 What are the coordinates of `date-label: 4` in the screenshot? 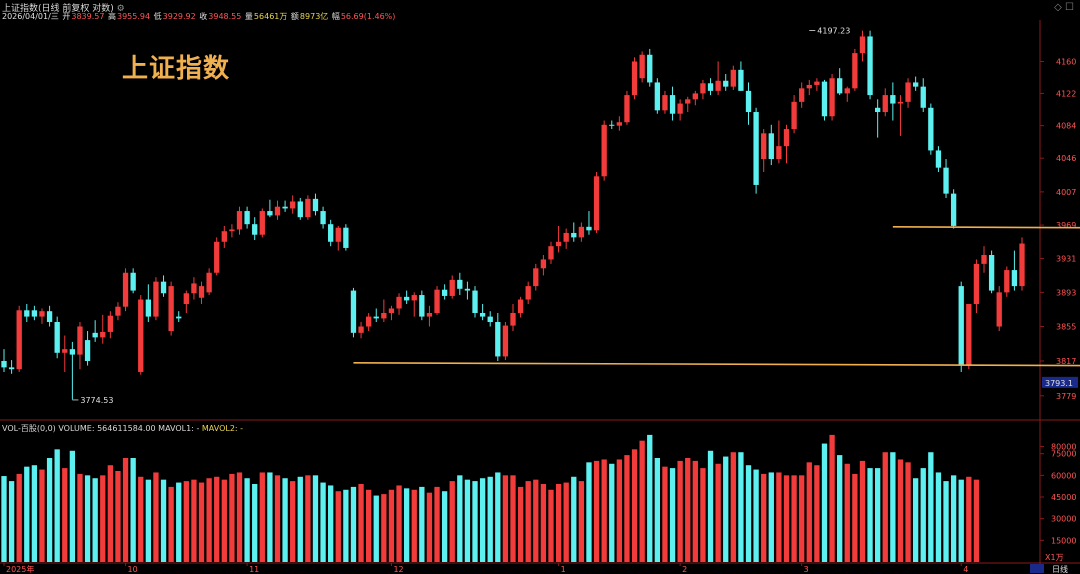 It's located at (965, 569).